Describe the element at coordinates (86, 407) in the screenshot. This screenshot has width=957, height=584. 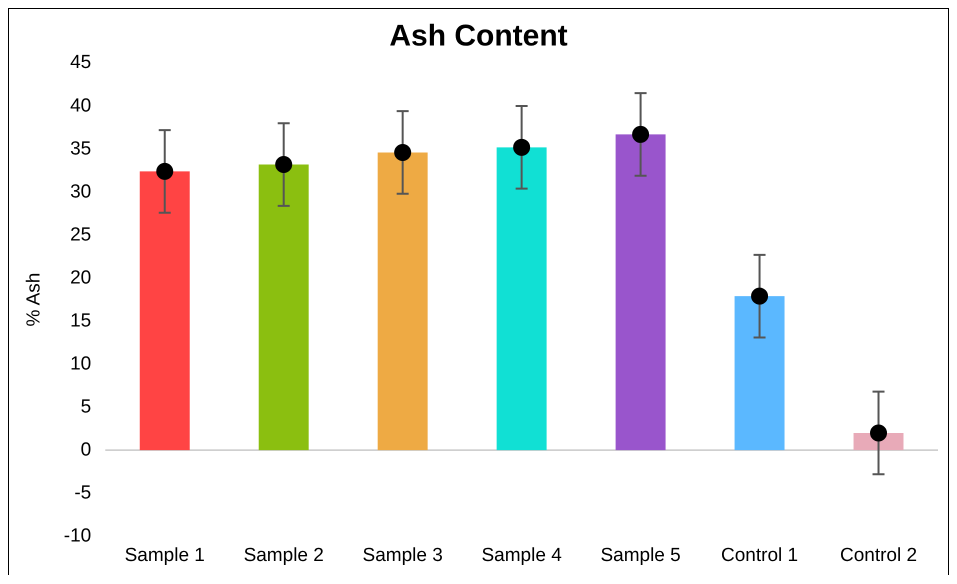
I see `y-tick-label: 5` at that location.